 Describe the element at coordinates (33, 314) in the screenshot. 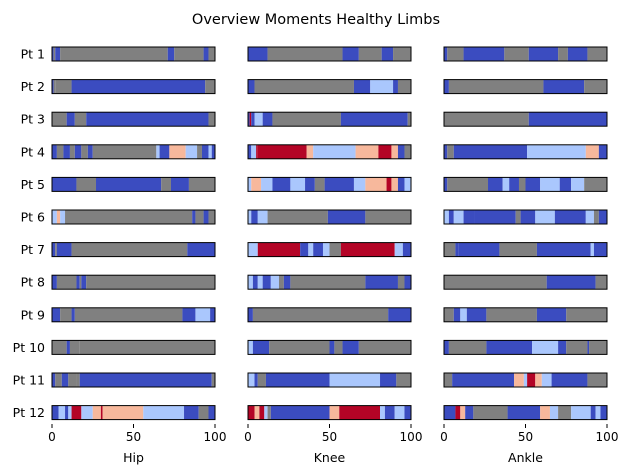

I see `row-label: Pt 9` at that location.